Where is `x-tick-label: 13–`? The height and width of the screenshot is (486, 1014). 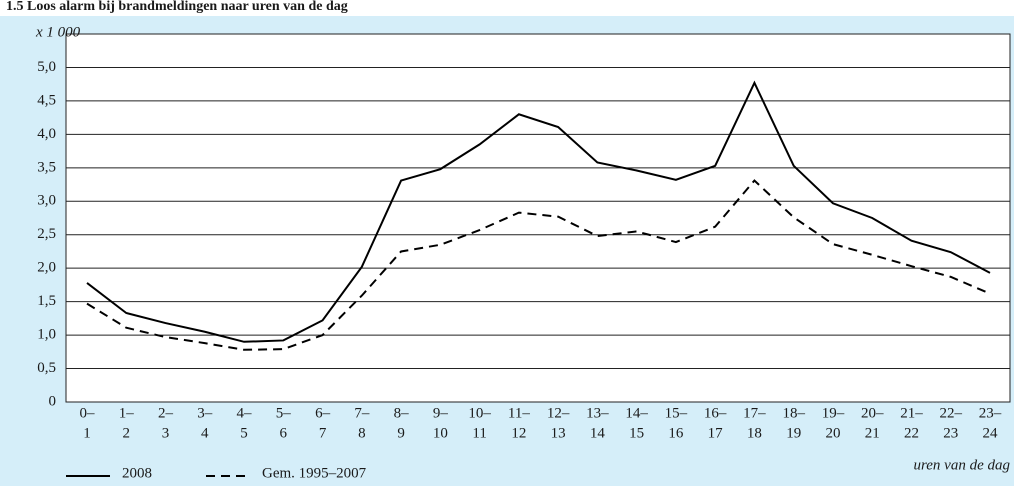 x-tick-label: 13– is located at coordinates (597, 413).